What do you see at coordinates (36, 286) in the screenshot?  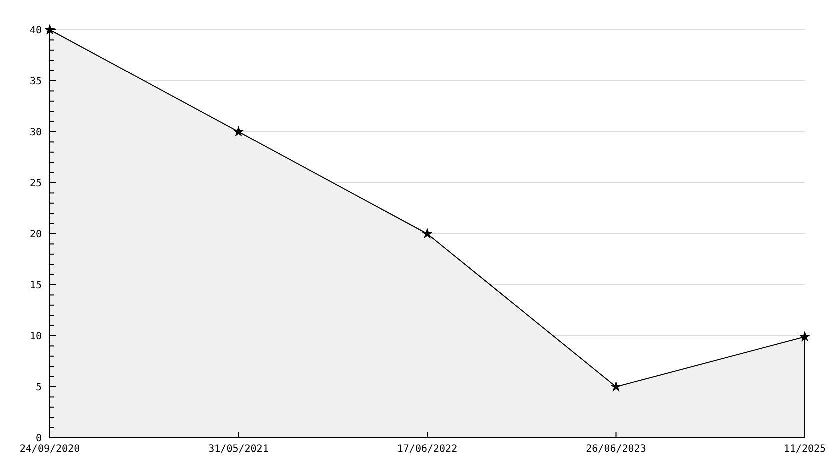 I see `y-tick-label: 15` at bounding box center [36, 286].